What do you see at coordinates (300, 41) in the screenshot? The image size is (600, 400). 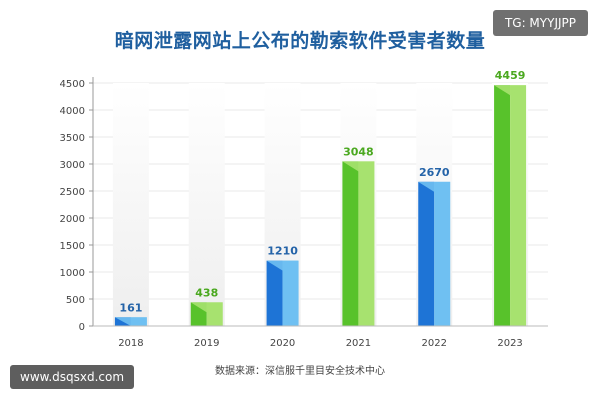 I see `chart-title: 暗网泄露网站上公布的勒索软件受害者数量` at bounding box center [300, 41].